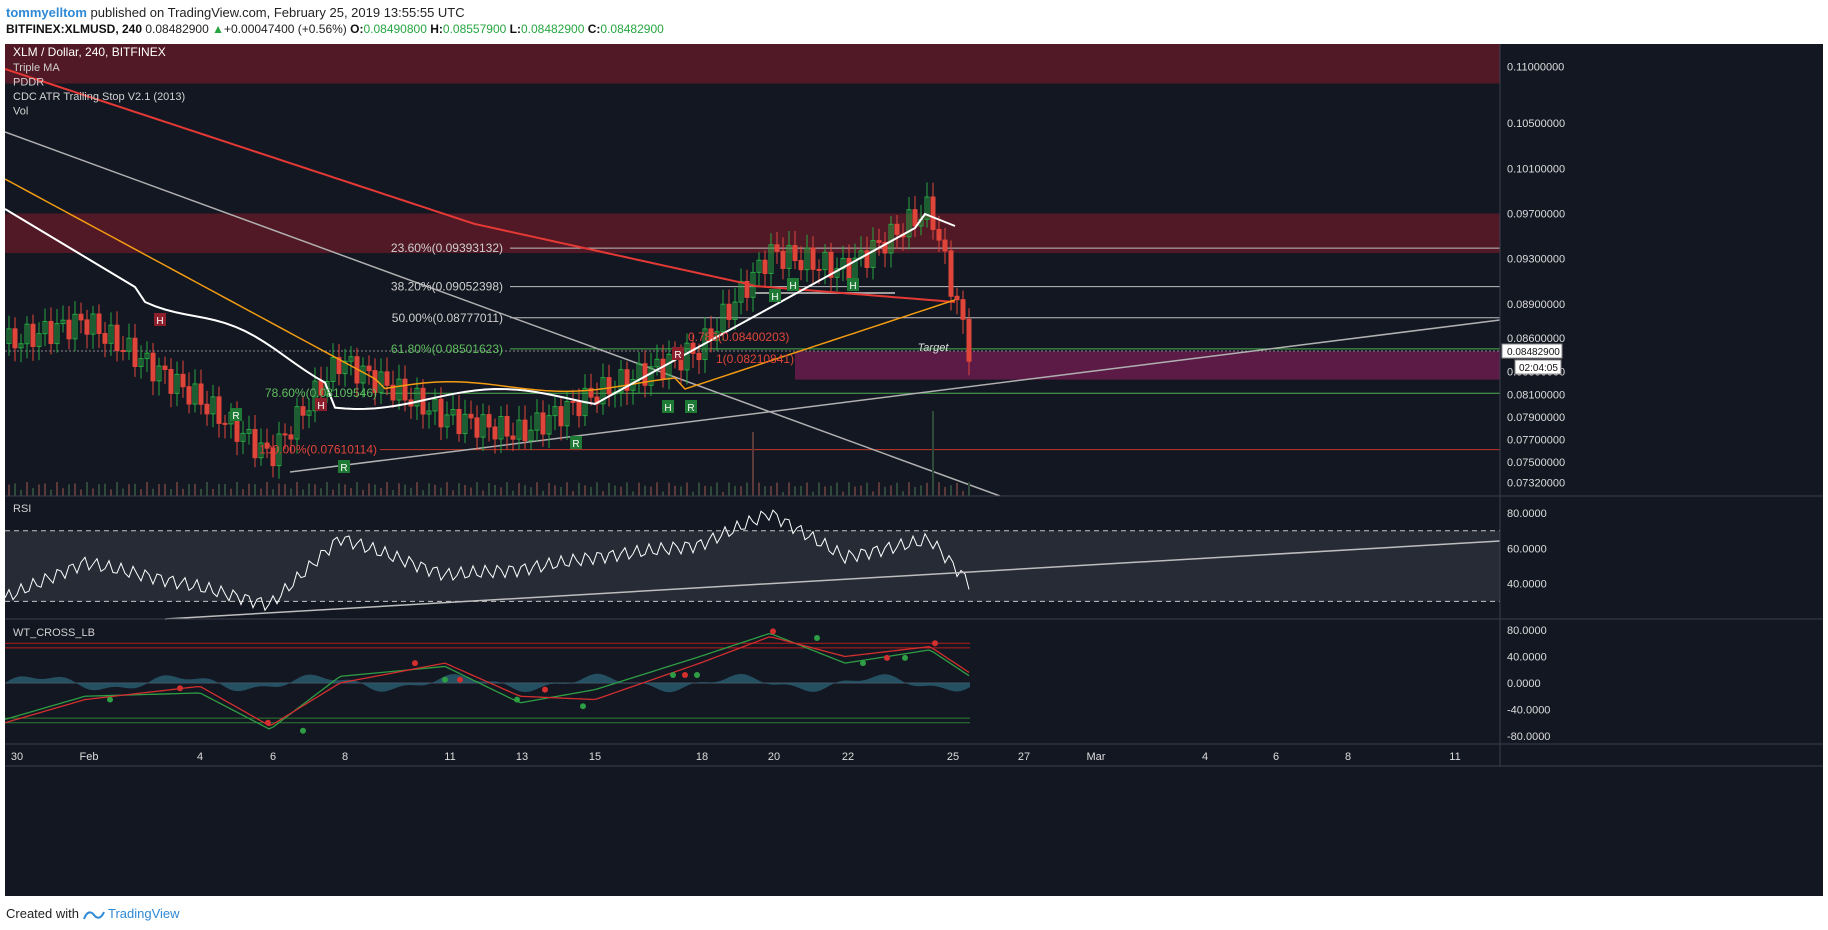 This screenshot has height=930, width=1828. What do you see at coordinates (594, 29) in the screenshot?
I see `close-key: C:` at bounding box center [594, 29].